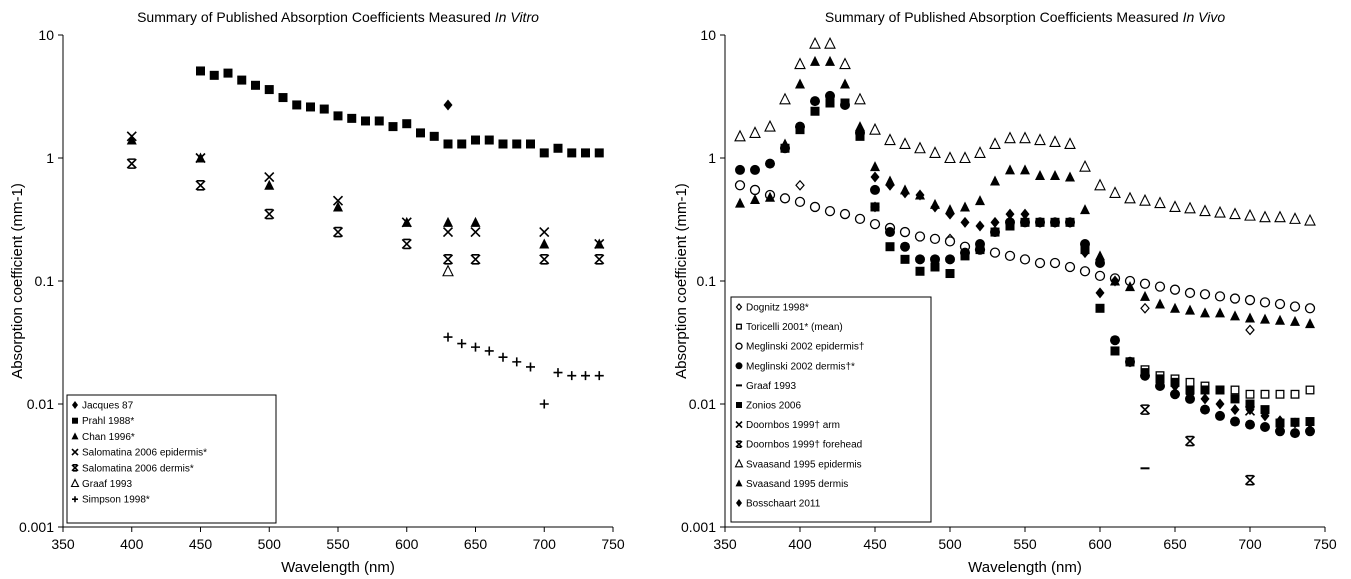  I want to click on legend-entry: Meglinski 2002 epidermis†, so click(805, 347).